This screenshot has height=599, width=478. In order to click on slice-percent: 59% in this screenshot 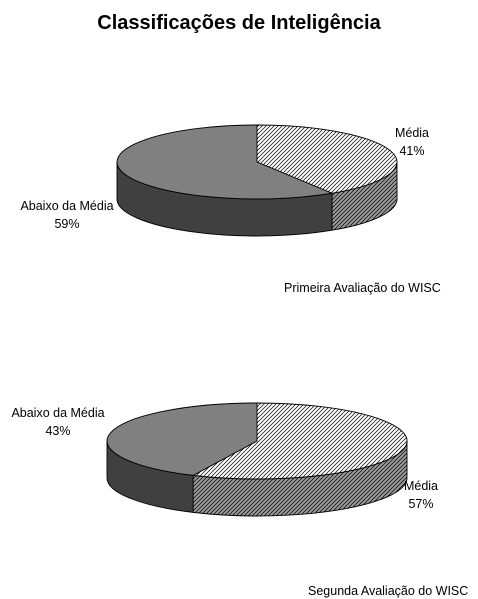, I will do `click(66, 224)`.